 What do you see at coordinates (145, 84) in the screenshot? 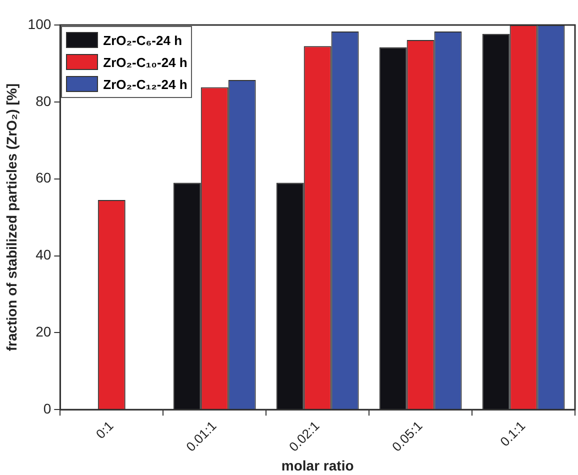
I see `legend-label: ZrO₂-C₁₂-24 h` at bounding box center [145, 84].